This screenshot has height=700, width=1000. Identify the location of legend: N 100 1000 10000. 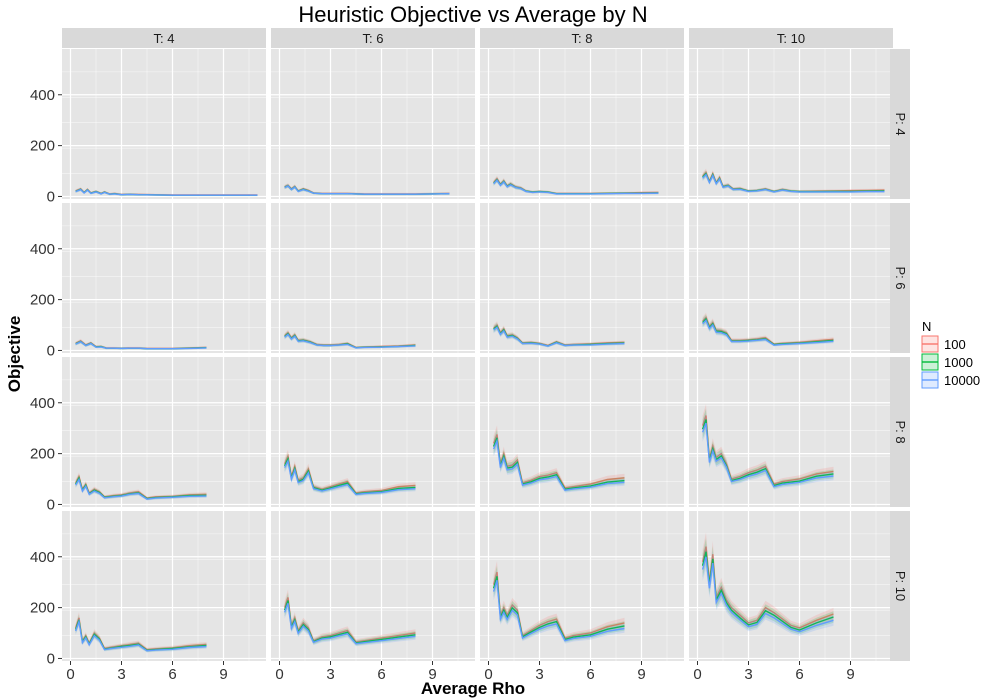
(950, 354).